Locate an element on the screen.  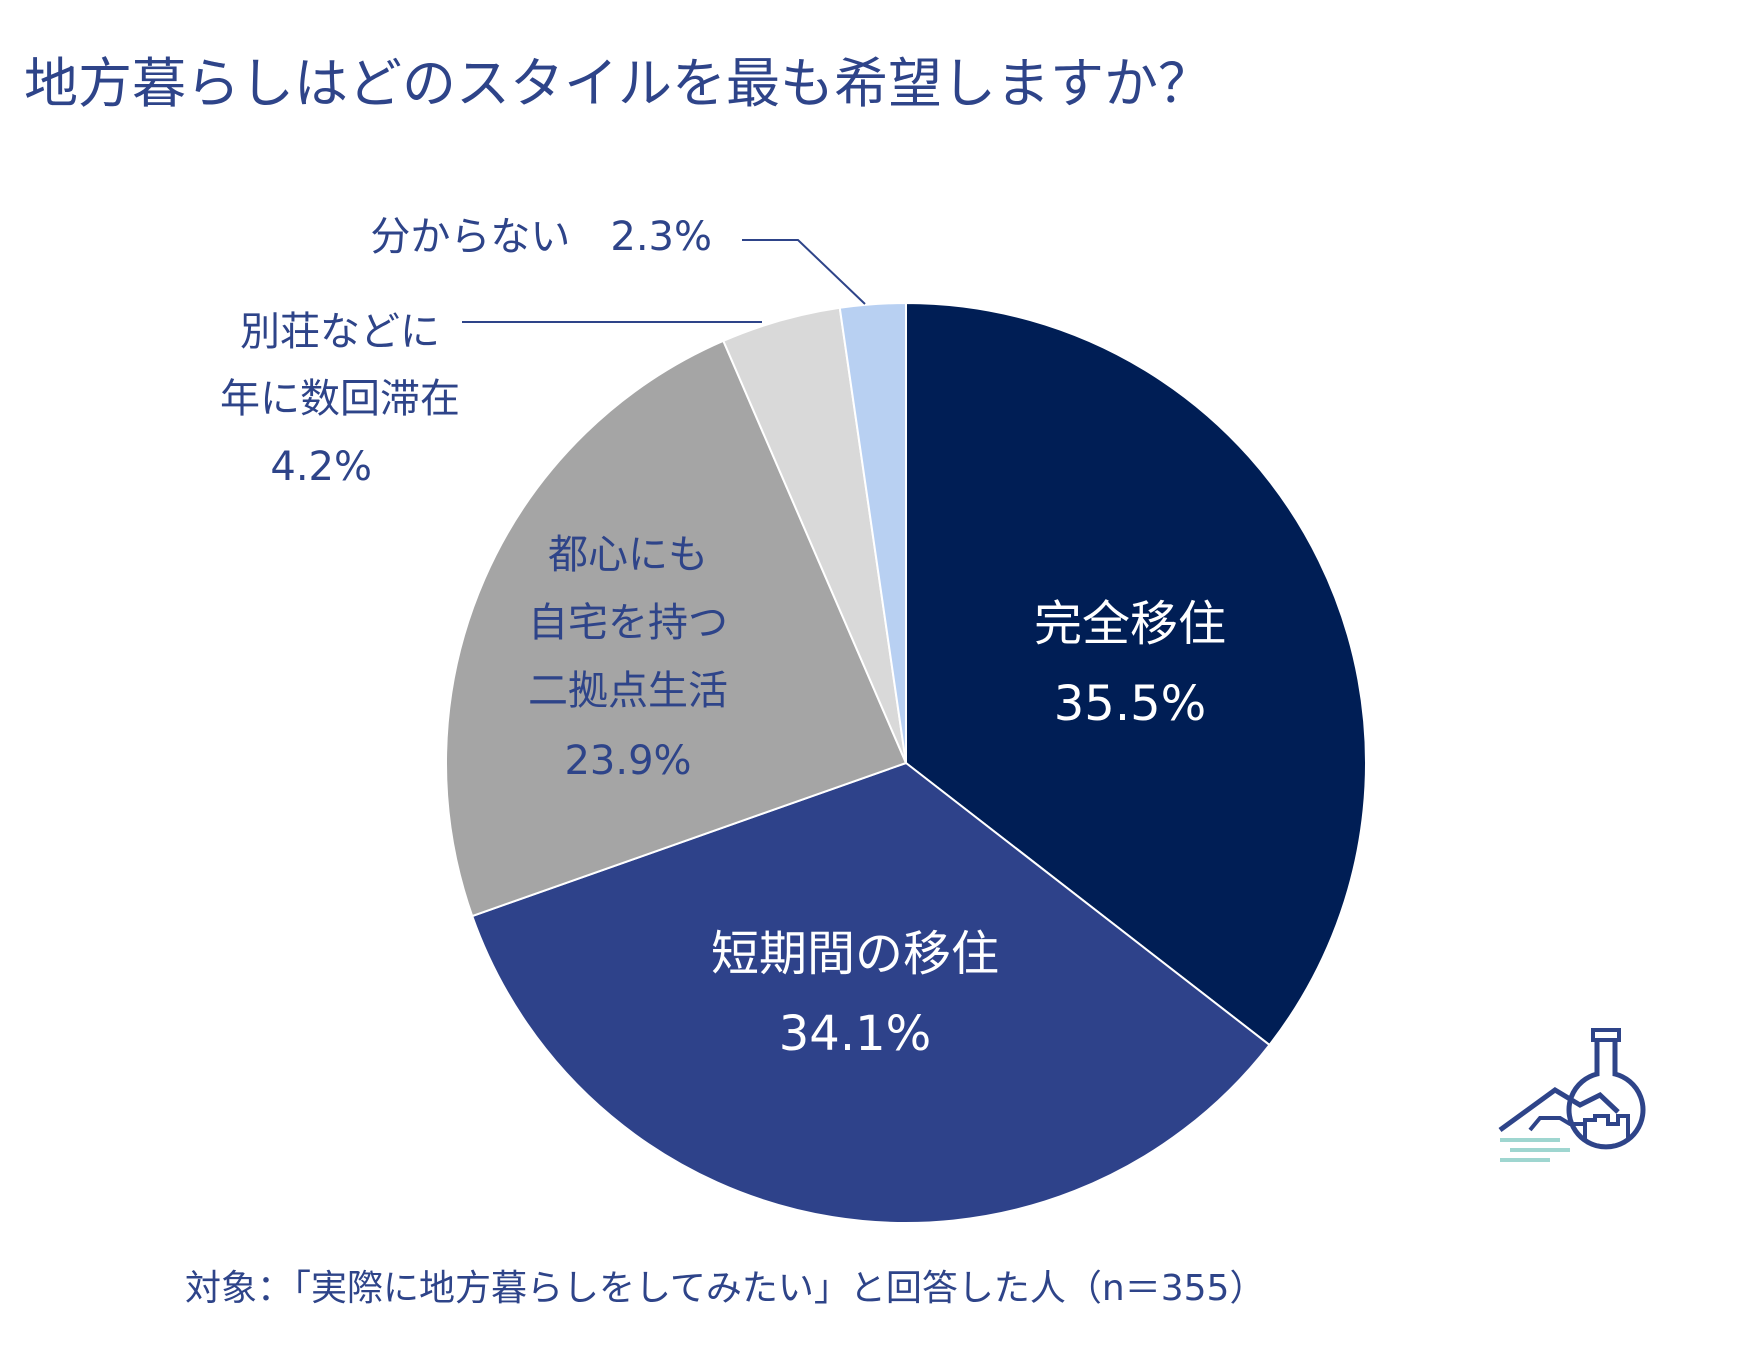
slice-value-label: 4.2% is located at coordinates (321, 467).